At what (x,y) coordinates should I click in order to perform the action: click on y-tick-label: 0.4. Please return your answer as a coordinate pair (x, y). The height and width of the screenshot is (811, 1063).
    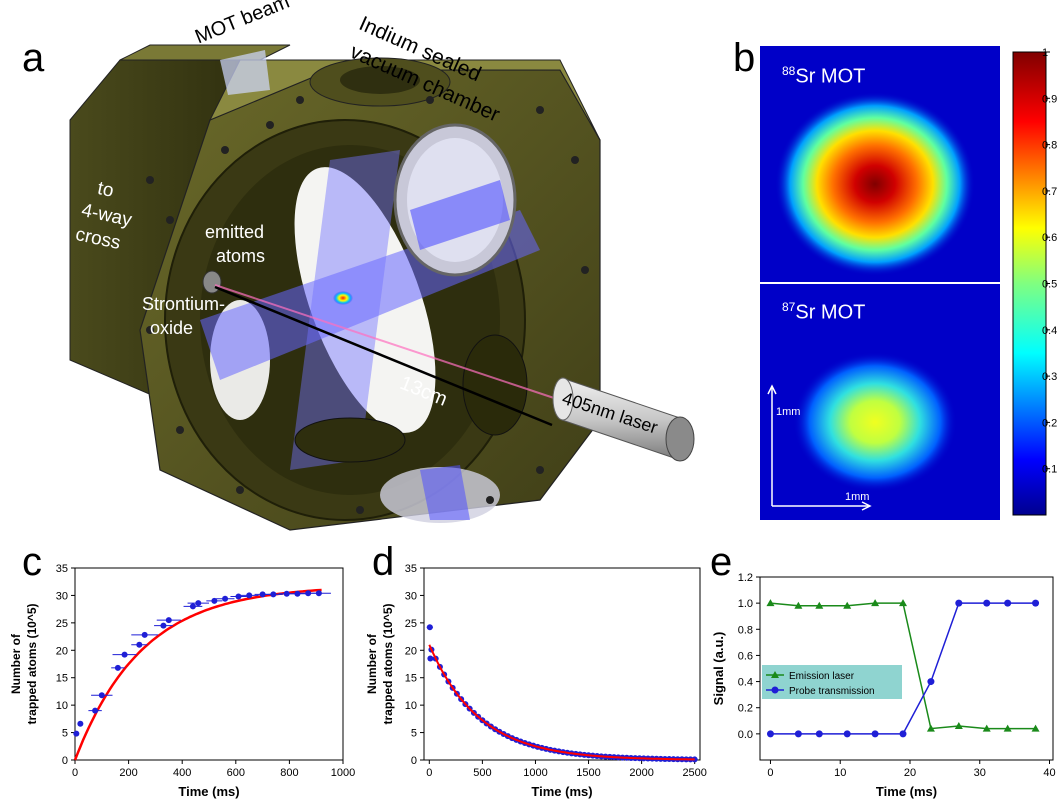
    Looking at the image, I should click on (745, 683).